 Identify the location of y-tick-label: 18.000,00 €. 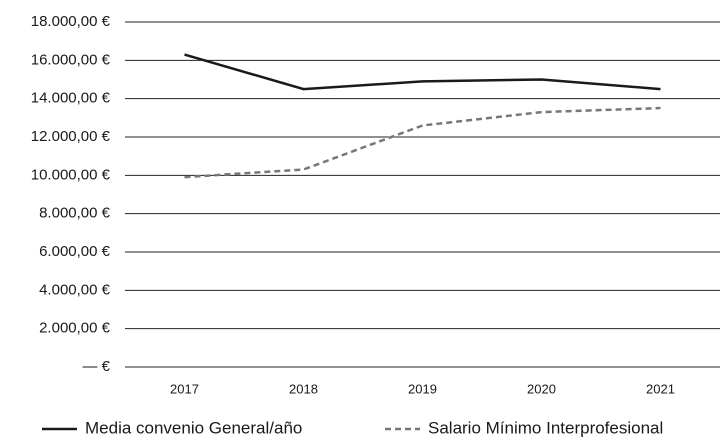
(71, 21).